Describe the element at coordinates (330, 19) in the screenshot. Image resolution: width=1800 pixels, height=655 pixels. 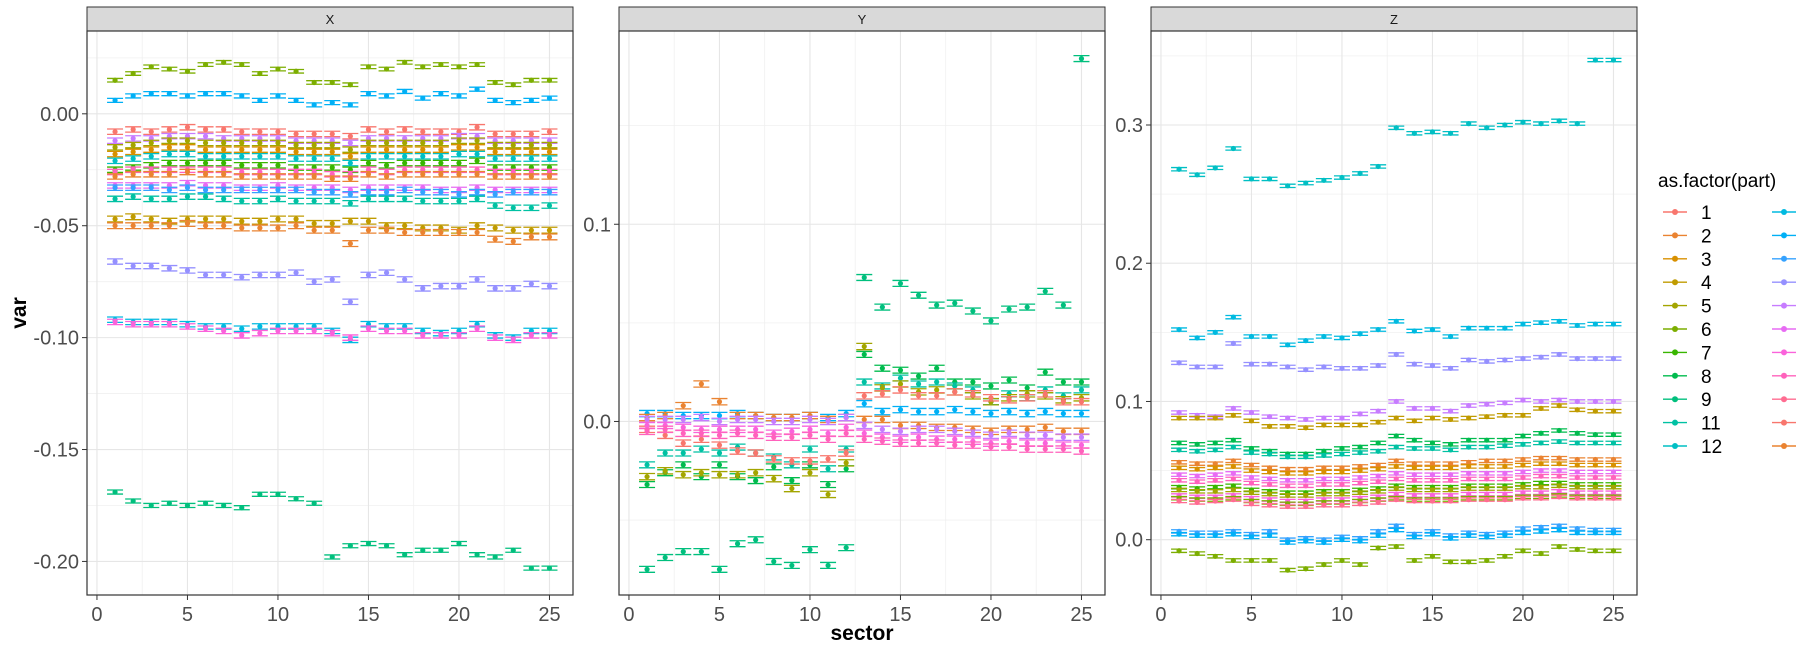
I see `facet-strip-label: X` at that location.